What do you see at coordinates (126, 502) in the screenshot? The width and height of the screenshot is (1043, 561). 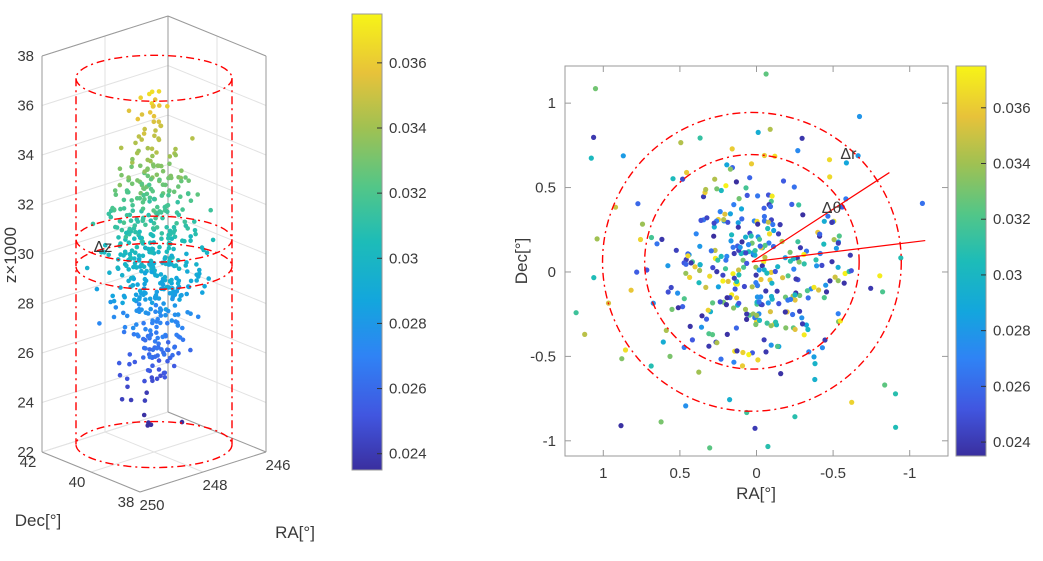 I see `tick-label: 38` at bounding box center [126, 502].